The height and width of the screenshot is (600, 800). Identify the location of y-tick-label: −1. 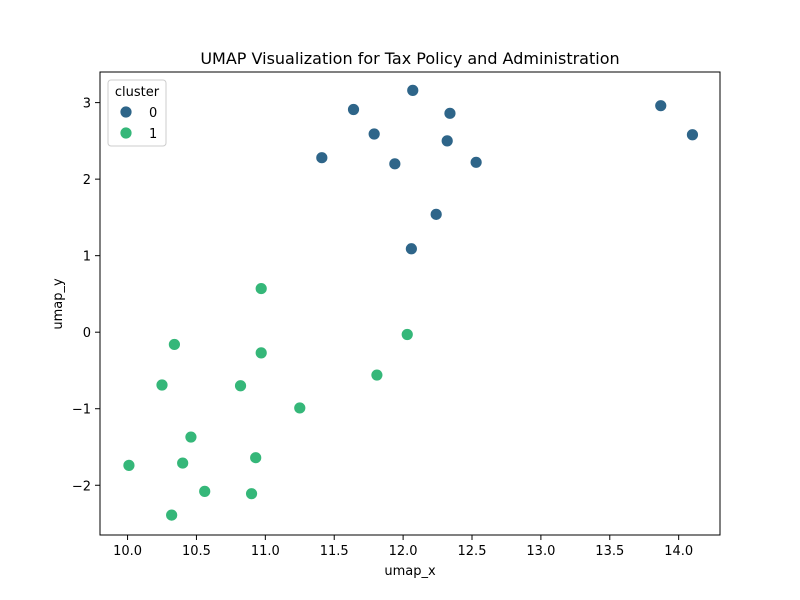
(81, 410).